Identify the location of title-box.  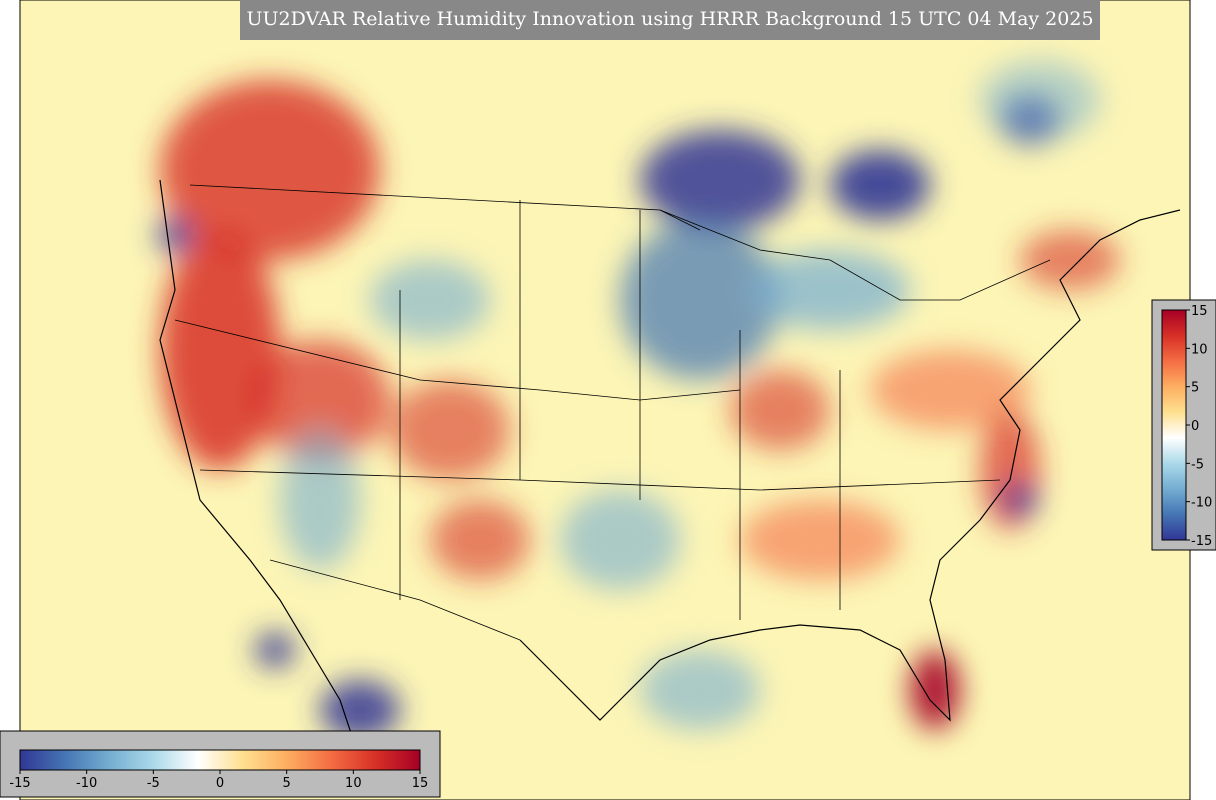
(670, 20).